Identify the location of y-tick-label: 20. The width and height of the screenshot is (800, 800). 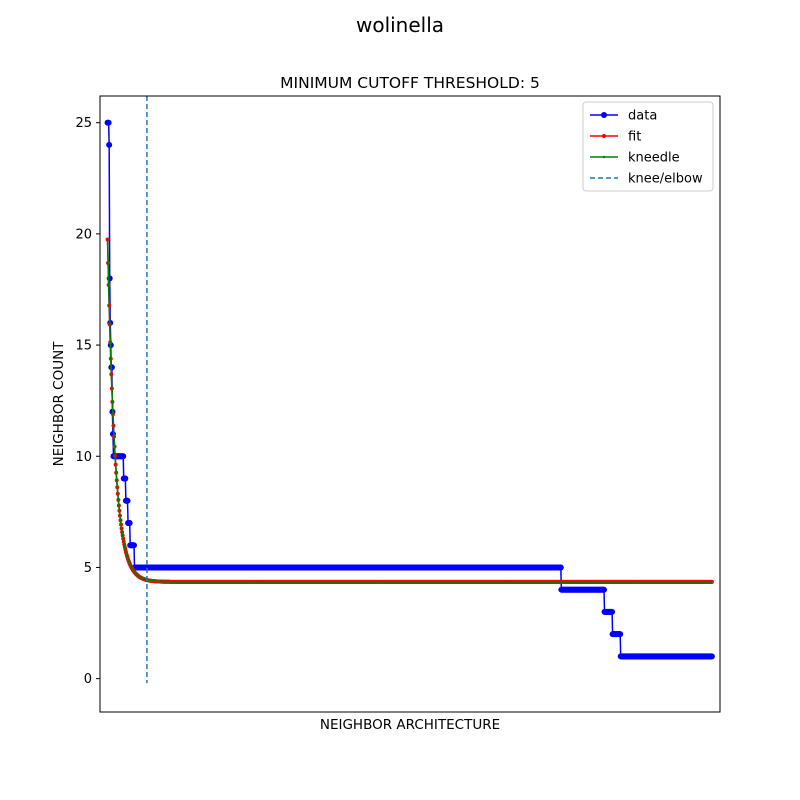
(83, 234).